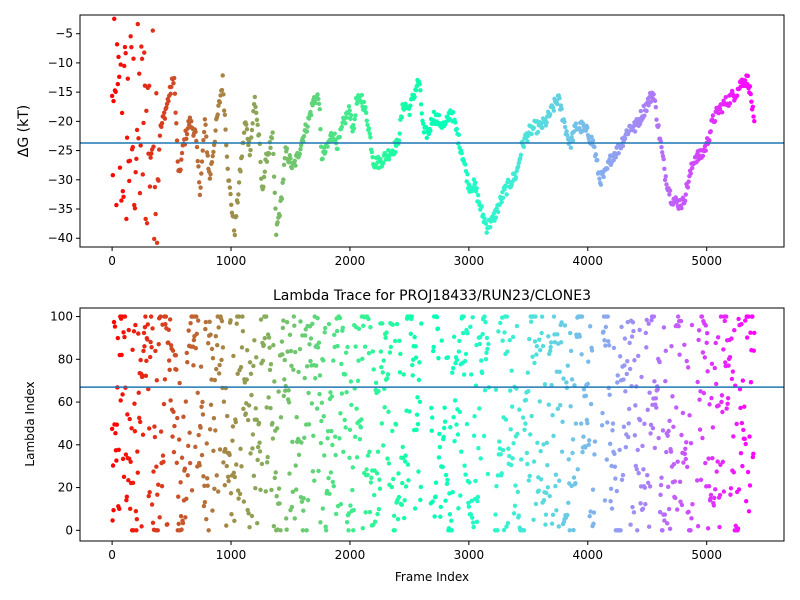 This screenshot has width=800, height=600. I want to click on y-tick-label: −30, so click(60, 180).